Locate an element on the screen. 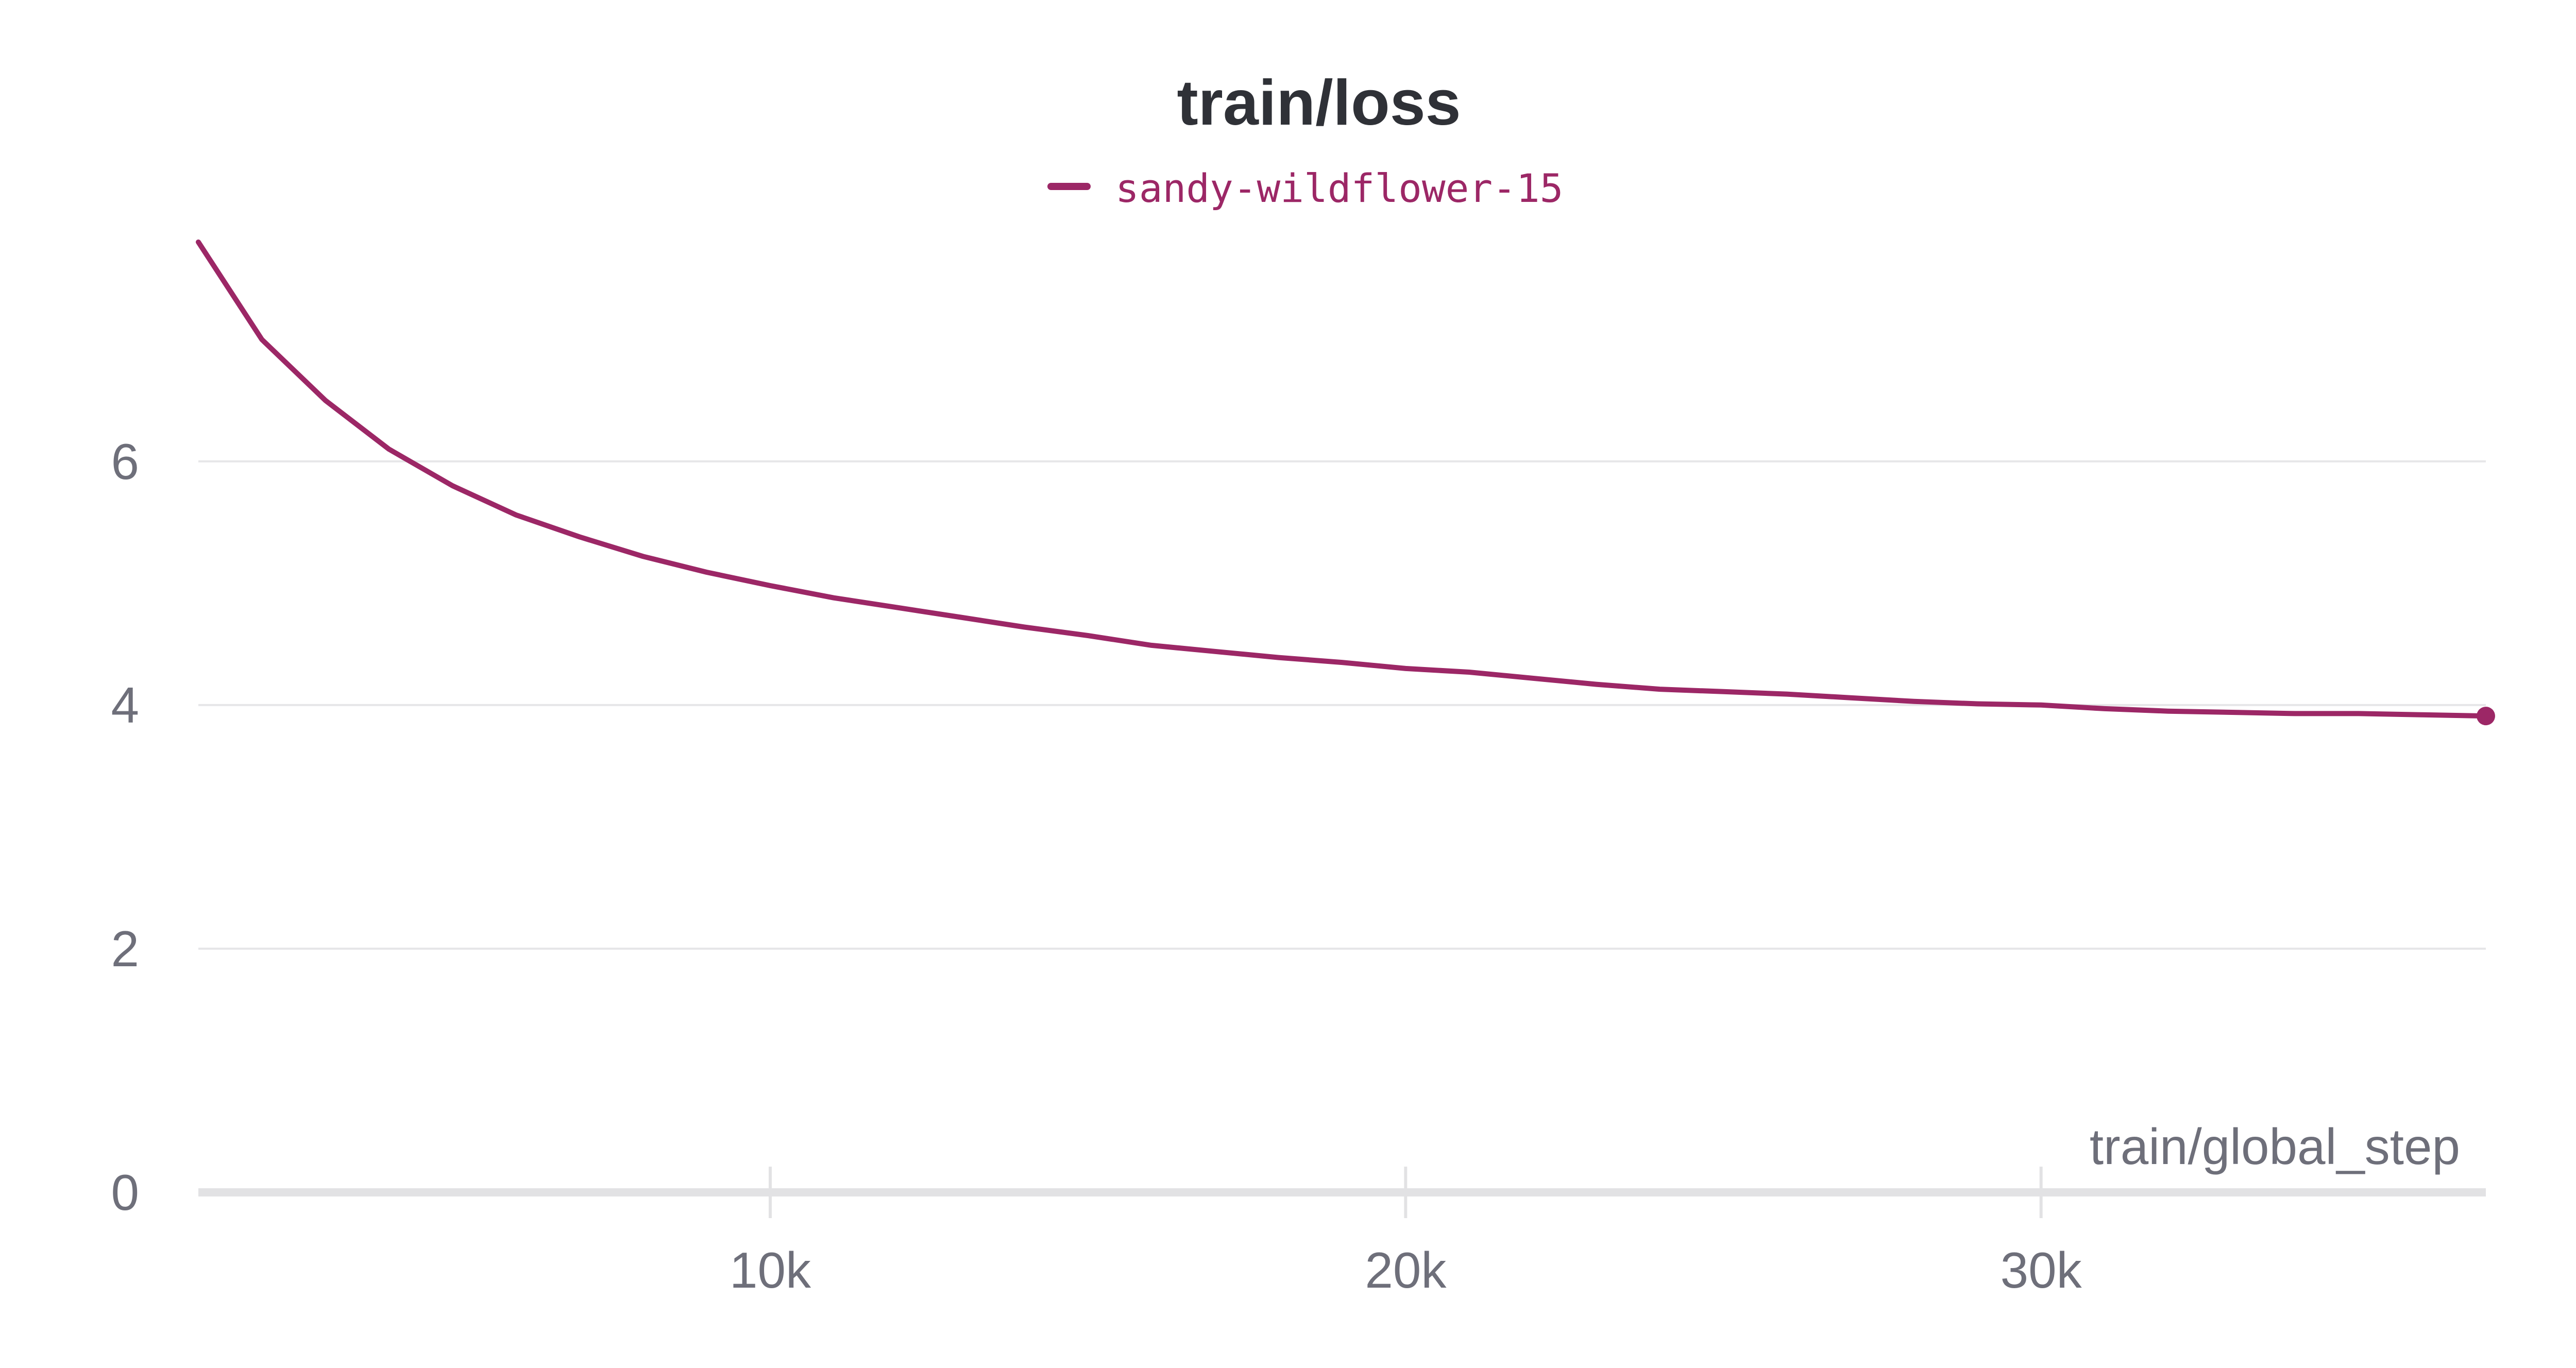  x-tick-label: 10k is located at coordinates (770, 1270).